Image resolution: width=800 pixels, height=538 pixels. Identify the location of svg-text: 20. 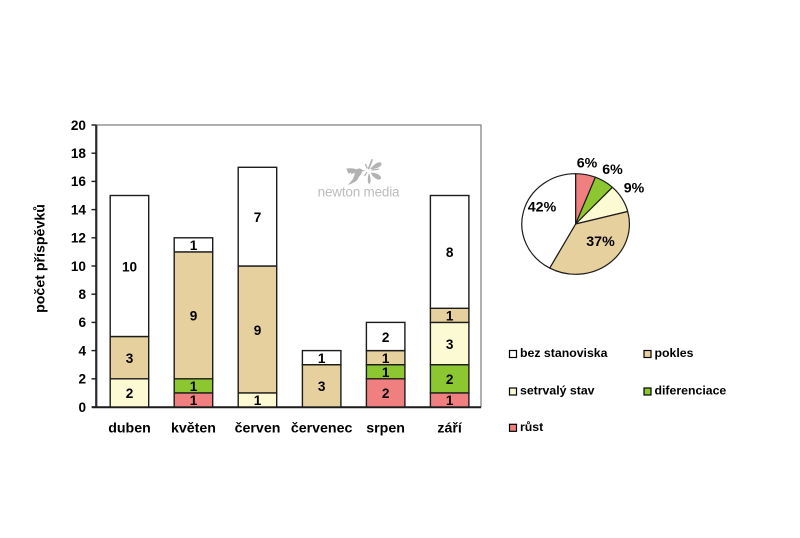
(78, 125).